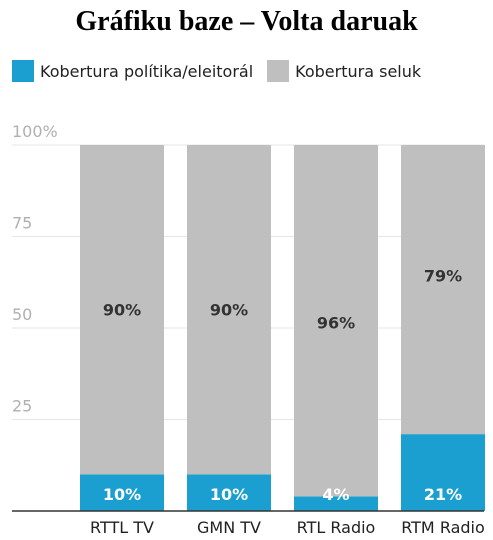 Image resolution: width=493 pixels, height=540 pixels. What do you see at coordinates (229, 527) in the screenshot?
I see `x-tick-label: GMN TV` at bounding box center [229, 527].